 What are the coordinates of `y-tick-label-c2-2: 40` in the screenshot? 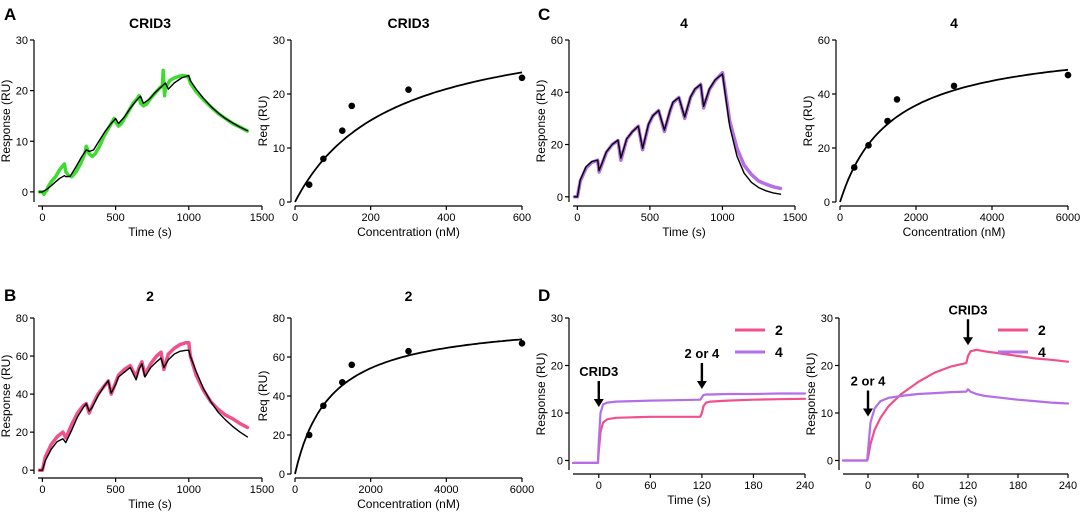 It's located at (824, 95).